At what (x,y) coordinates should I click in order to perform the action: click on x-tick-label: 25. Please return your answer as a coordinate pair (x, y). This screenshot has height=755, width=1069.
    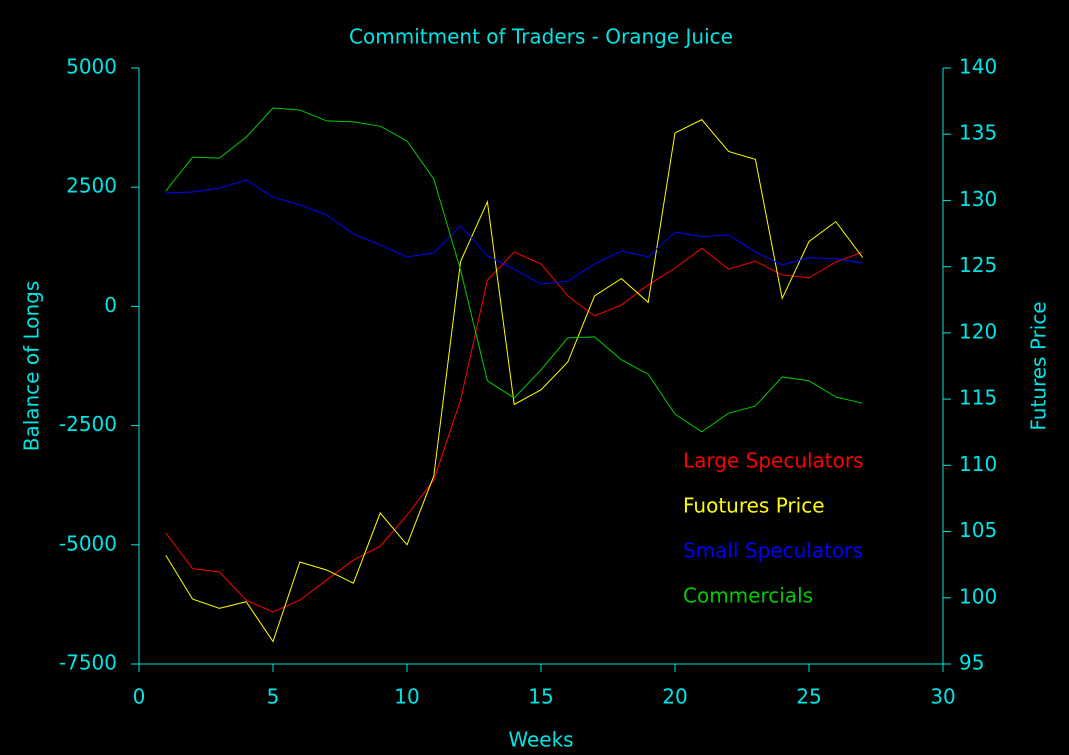
    Looking at the image, I should click on (808, 697).